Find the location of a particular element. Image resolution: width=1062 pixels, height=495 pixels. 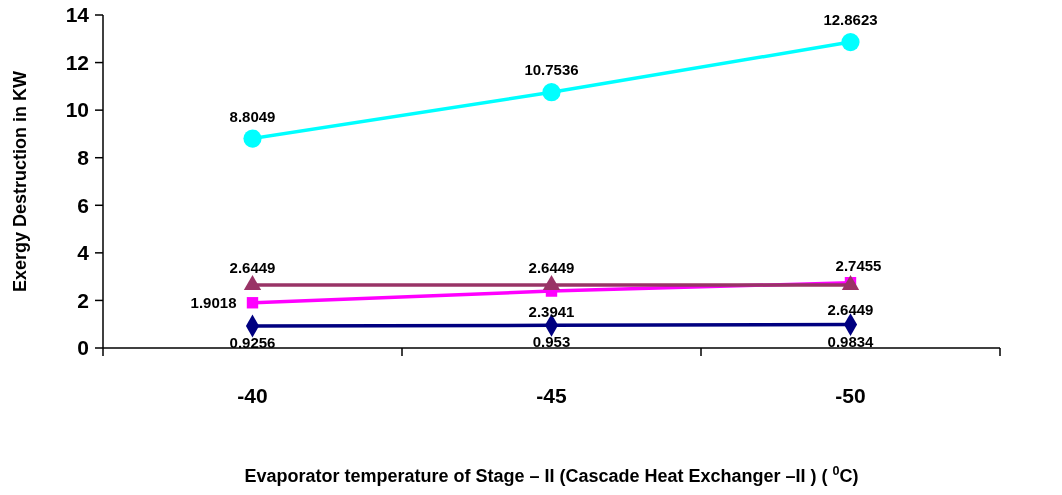

y-tick-label: 4 is located at coordinates (83, 253).